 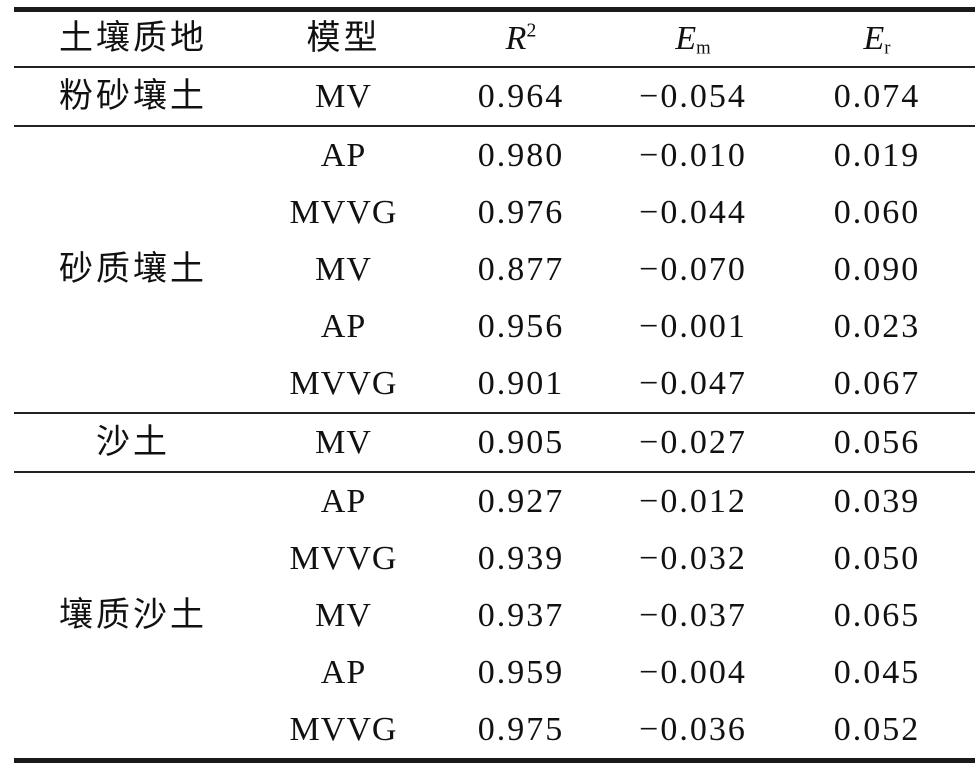 What do you see at coordinates (693, 615) in the screenshot?
I see `em-cell: −0.037` at bounding box center [693, 615].